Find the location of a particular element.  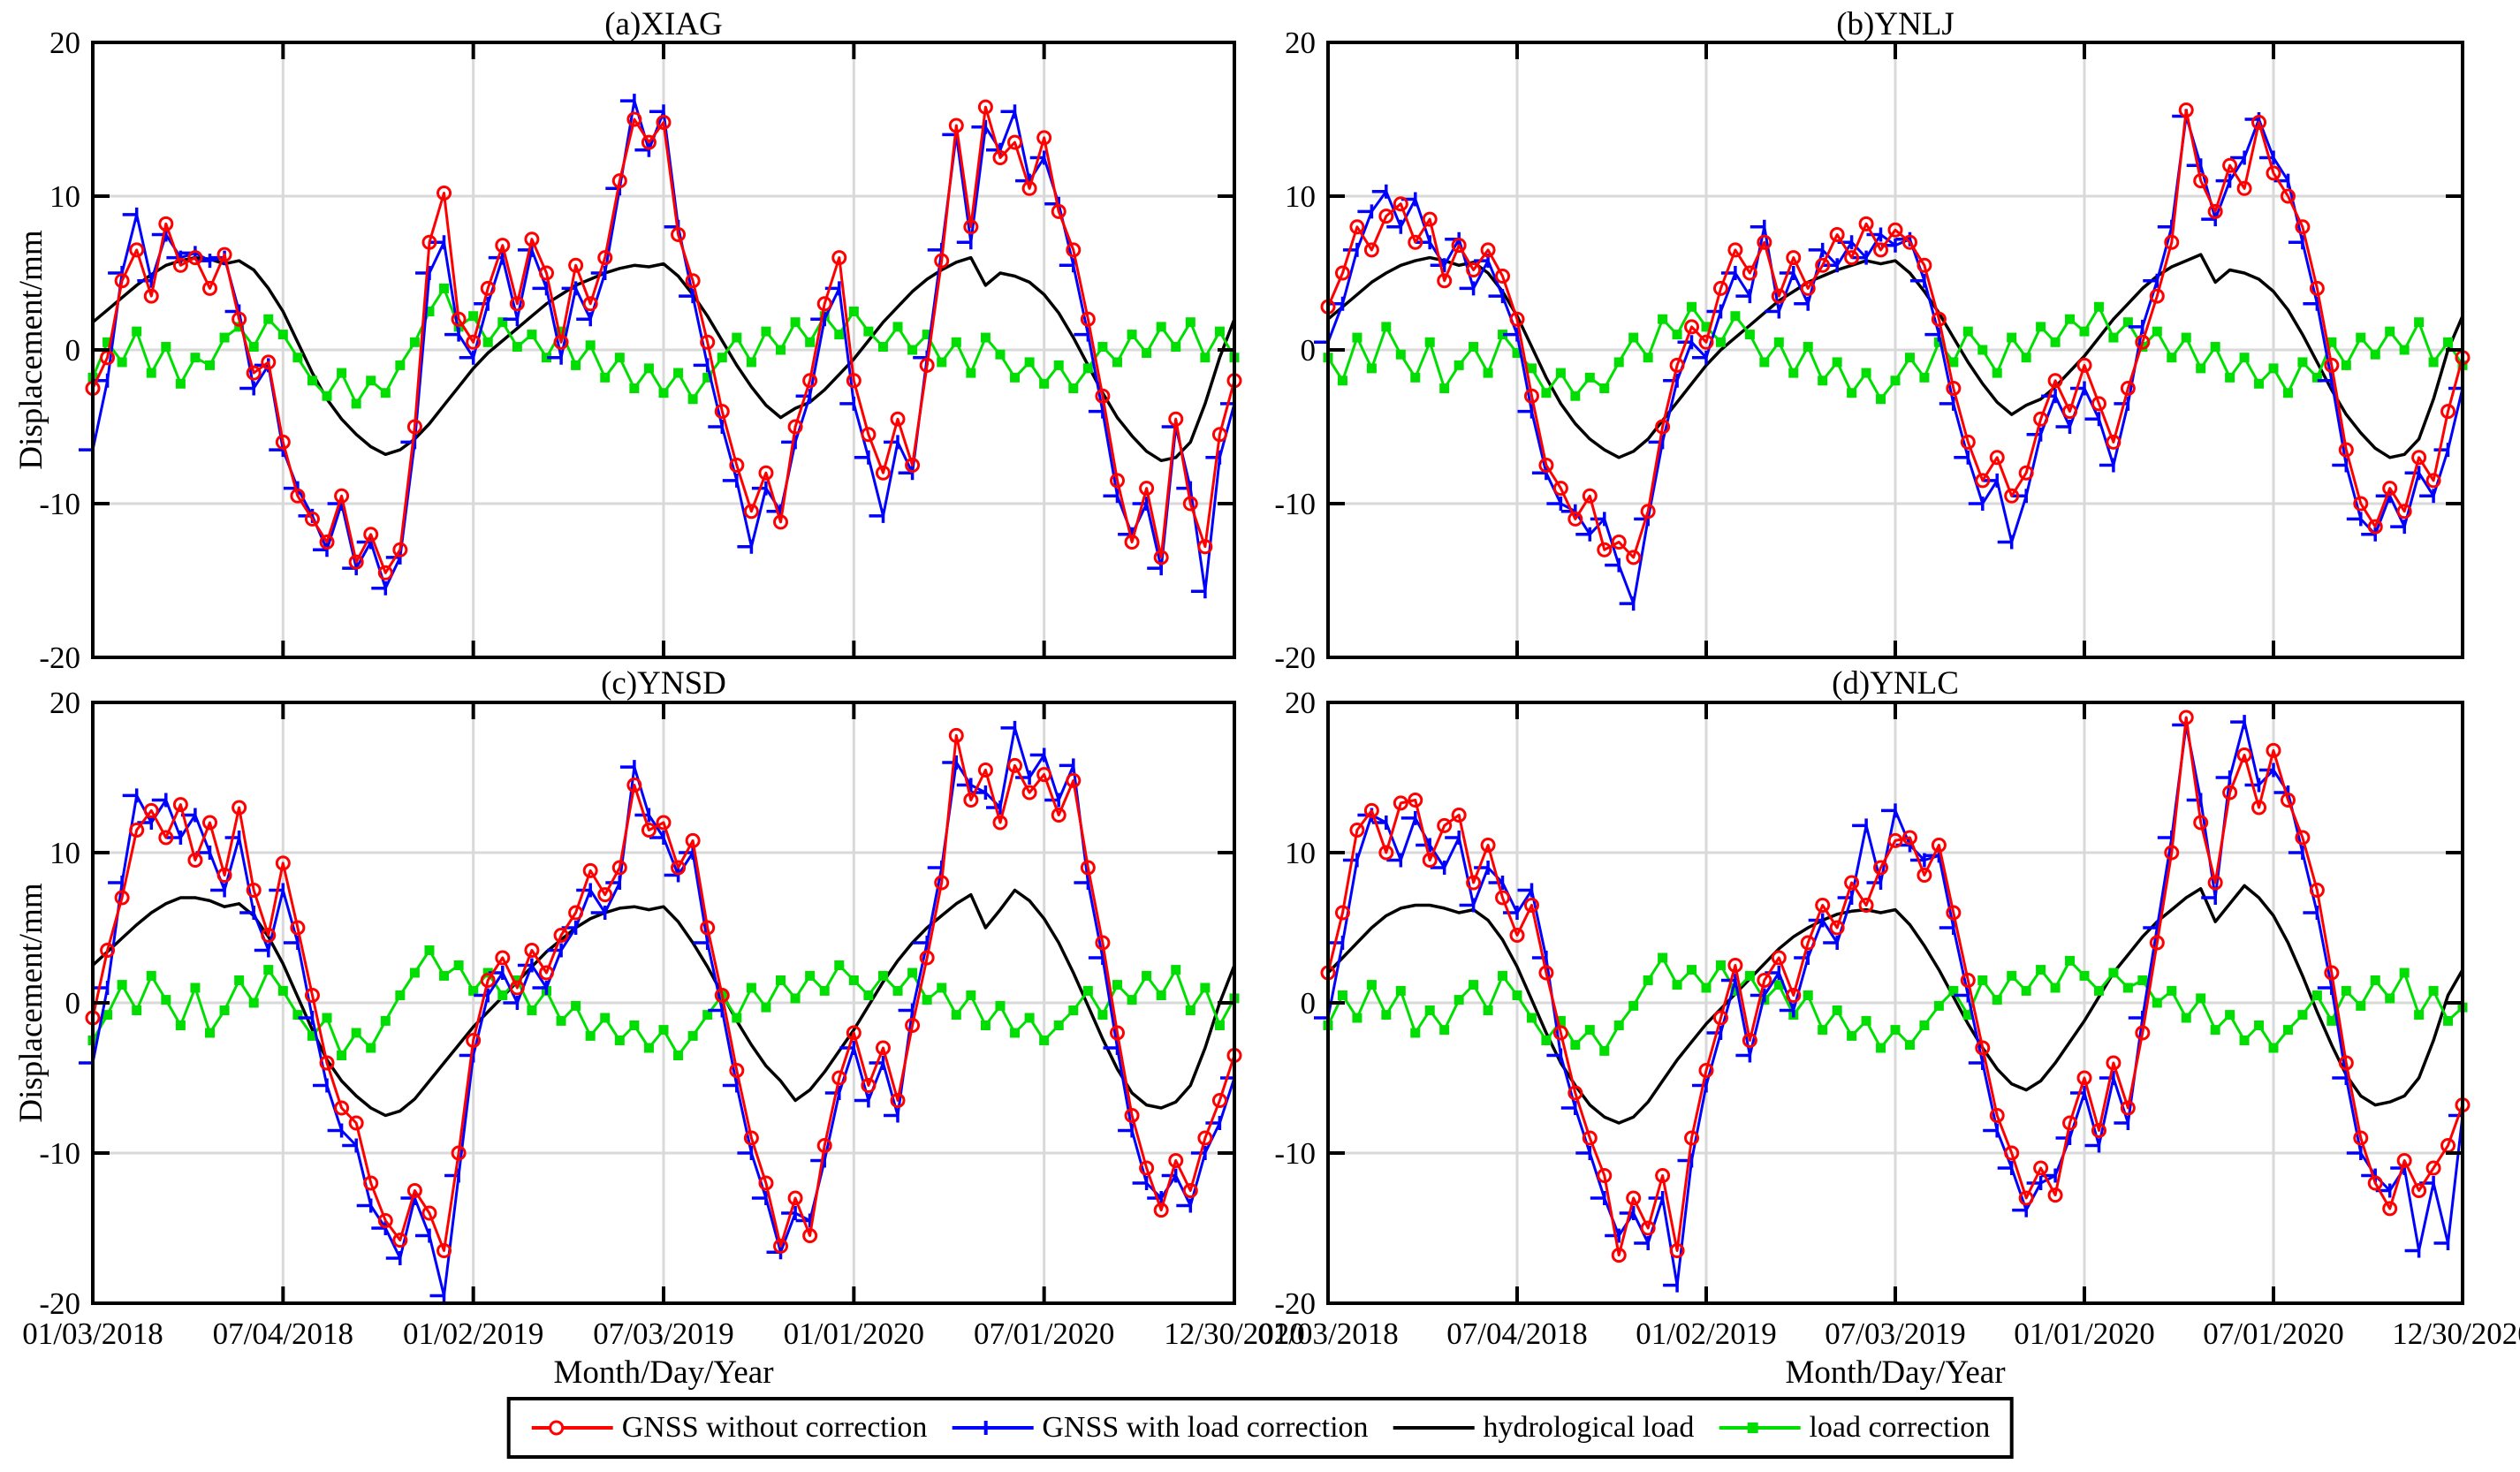

legend-label: GNSS with load correction is located at coordinates (1205, 1428).